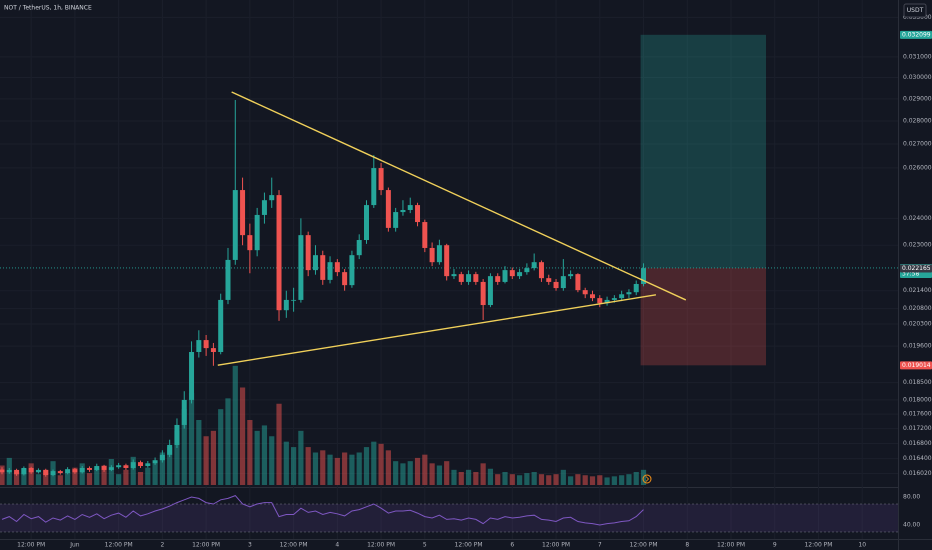  I want to click on x-tick-label: 5, so click(425, 545).